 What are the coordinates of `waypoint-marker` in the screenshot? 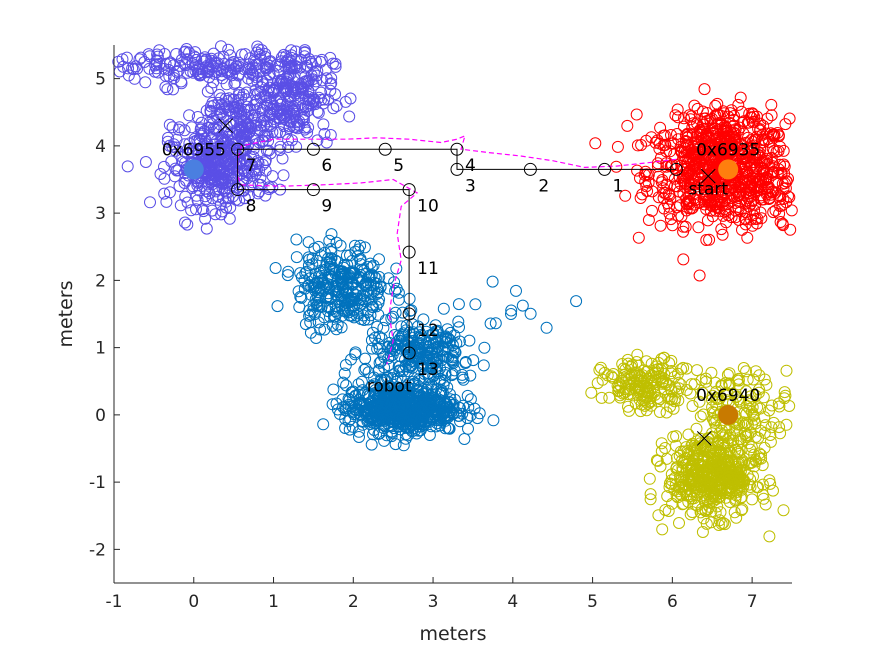 It's located at (409, 314).